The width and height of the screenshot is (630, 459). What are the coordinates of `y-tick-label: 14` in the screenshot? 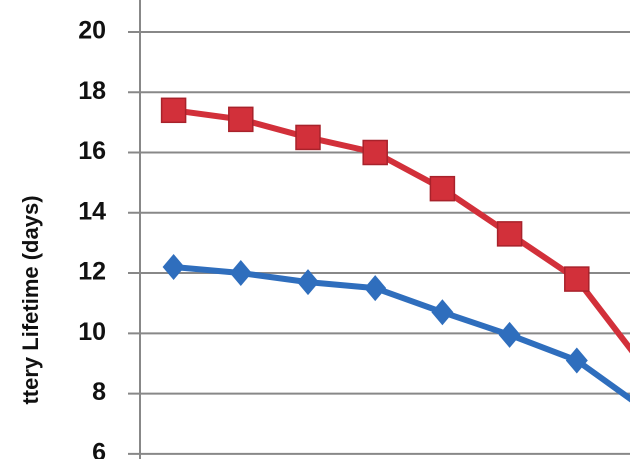 It's located at (92, 211).